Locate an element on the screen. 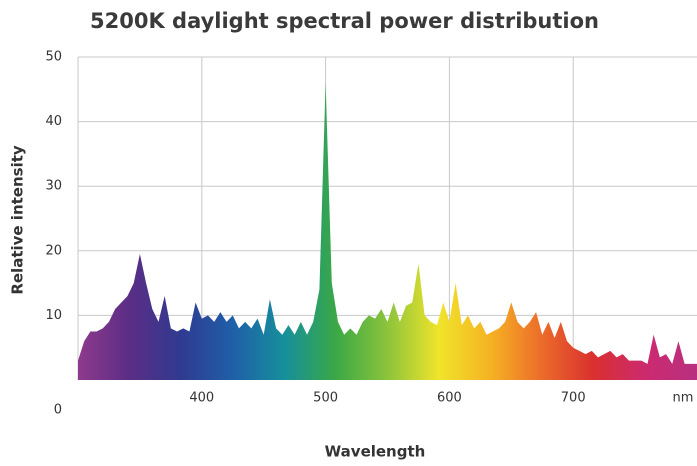 The image size is (697, 466). y-tick-label: 30 is located at coordinates (53, 186).